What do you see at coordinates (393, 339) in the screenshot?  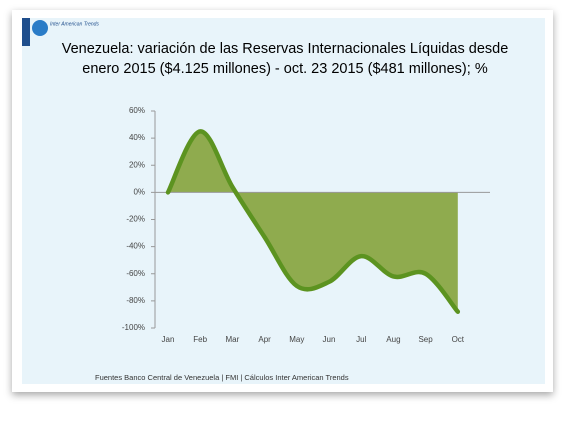 I see `x-tick-label: Aug` at bounding box center [393, 339].